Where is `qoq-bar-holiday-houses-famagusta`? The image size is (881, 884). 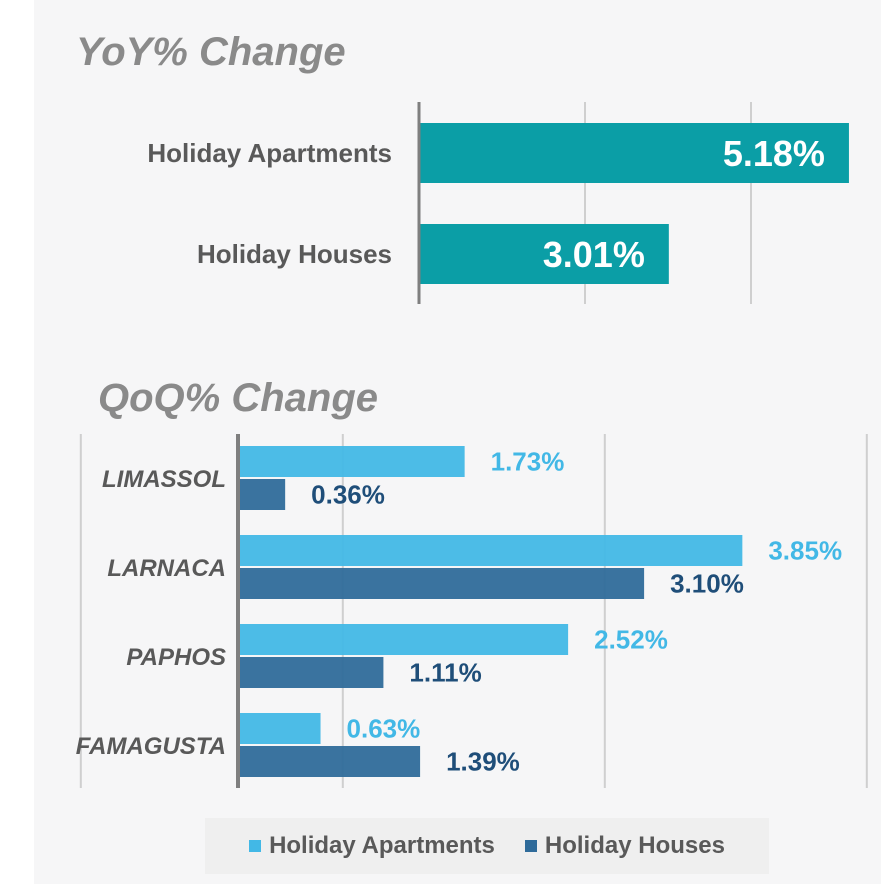
qoq-bar-holiday-houses-famagusta is located at coordinates (329, 761).